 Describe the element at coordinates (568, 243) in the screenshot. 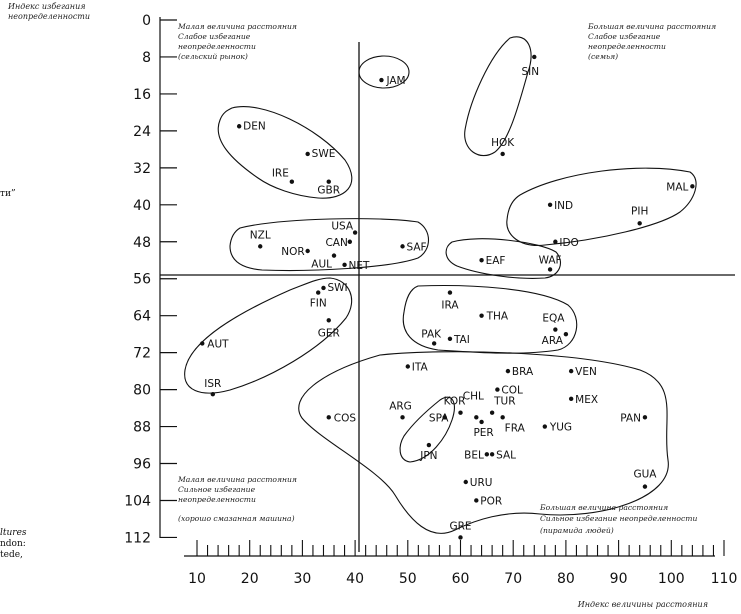

I see `label-ido: IDO` at that location.